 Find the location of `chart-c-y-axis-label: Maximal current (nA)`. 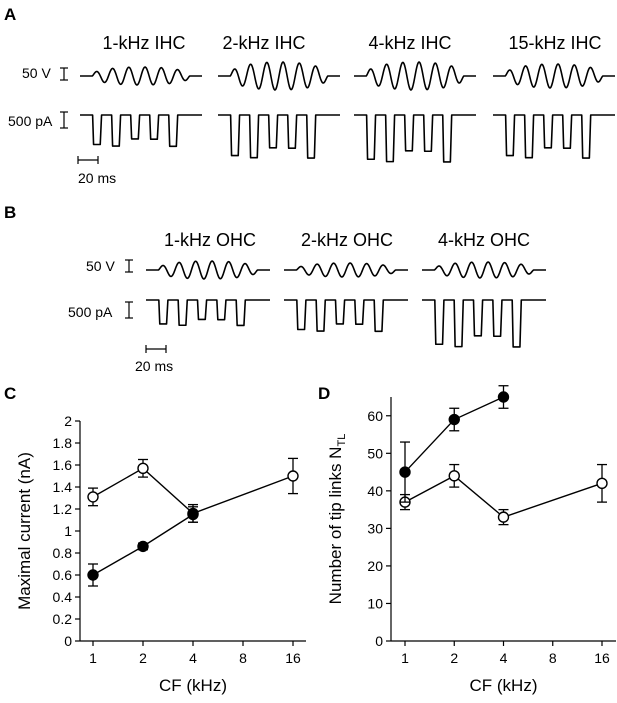

chart-c-y-axis-label: Maximal current (nA) is located at coordinates (24, 531).